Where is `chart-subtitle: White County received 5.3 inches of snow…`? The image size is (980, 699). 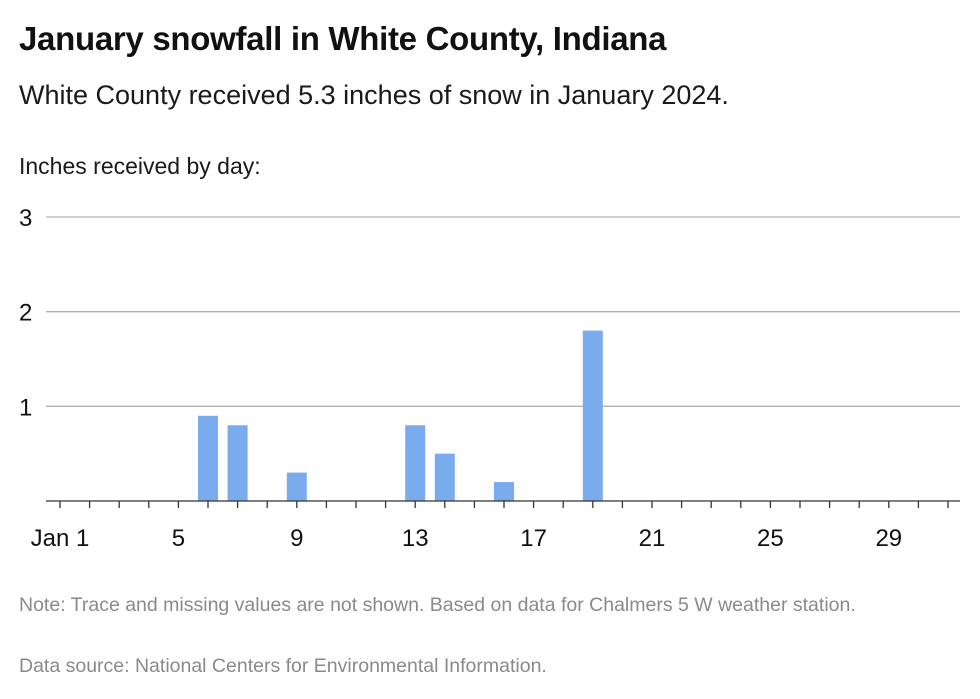 chart-subtitle: White County received 5.3 inches of snow… is located at coordinates (374, 95).